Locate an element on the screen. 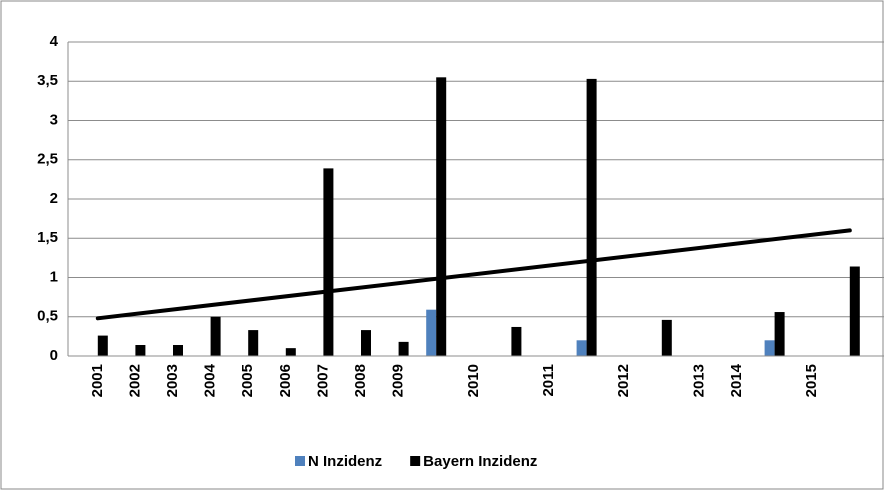 The height and width of the screenshot is (491, 885). x-tick-label: 2002 is located at coordinates (134, 380).